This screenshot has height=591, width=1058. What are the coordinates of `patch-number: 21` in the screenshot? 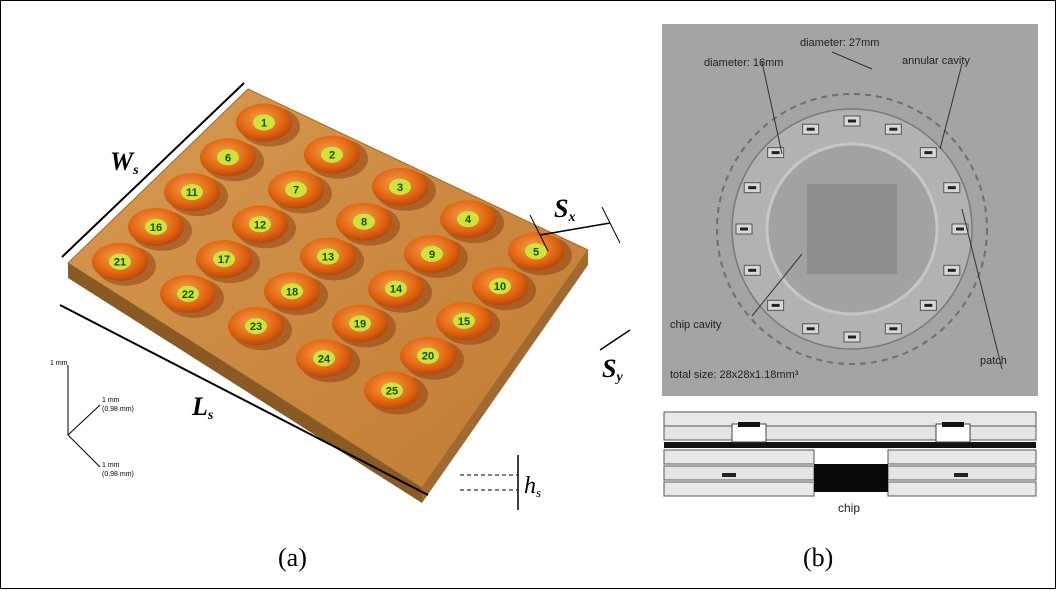 It's located at (120, 263).